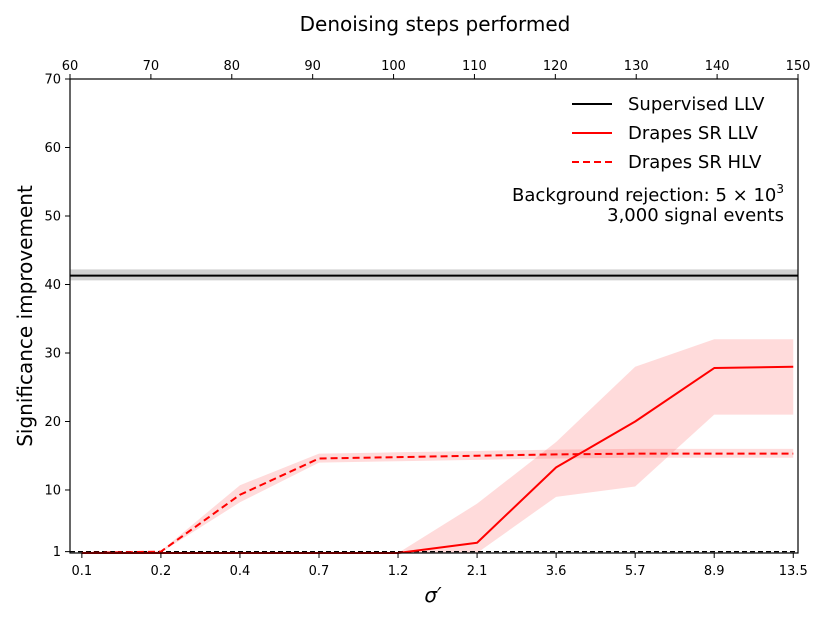  I want to click on band-drapes-sr-hlv, so click(437, 500).